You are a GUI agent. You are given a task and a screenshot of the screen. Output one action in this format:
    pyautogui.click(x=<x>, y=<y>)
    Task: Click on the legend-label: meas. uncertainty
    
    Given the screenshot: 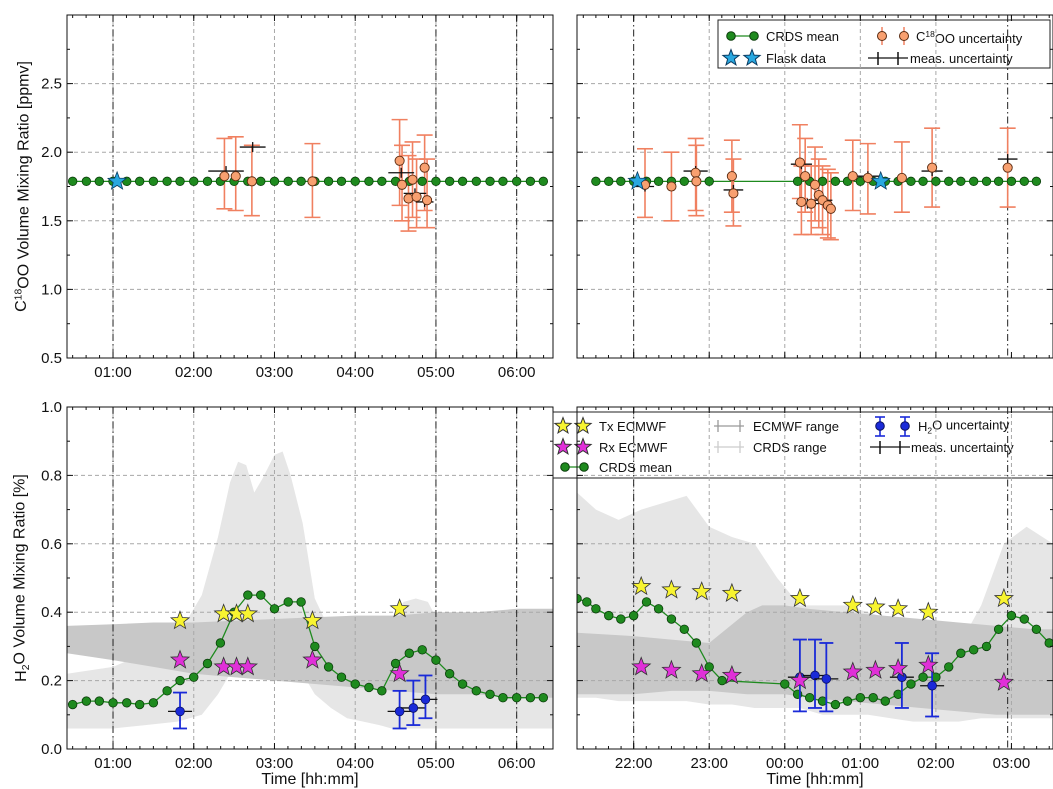 What is the action you would take?
    pyautogui.click(x=962, y=447)
    